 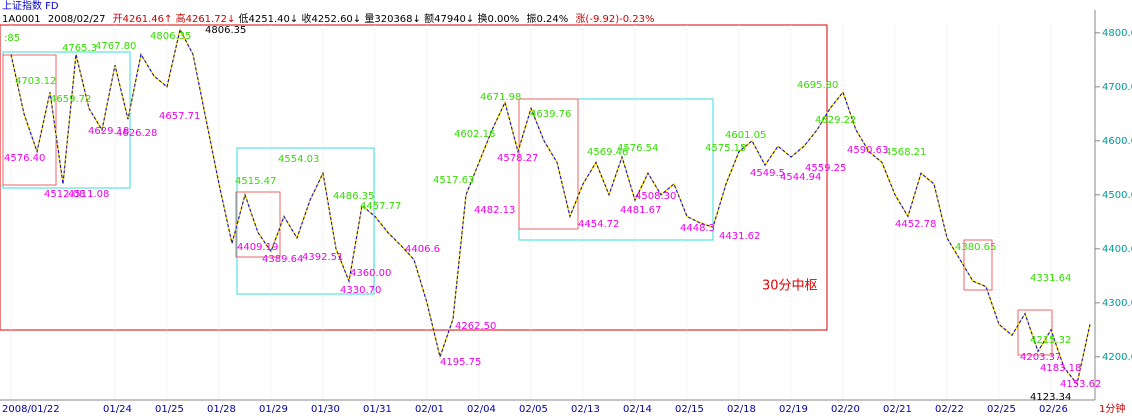 I want to click on volume: 320368↓, so click(x=397, y=19).